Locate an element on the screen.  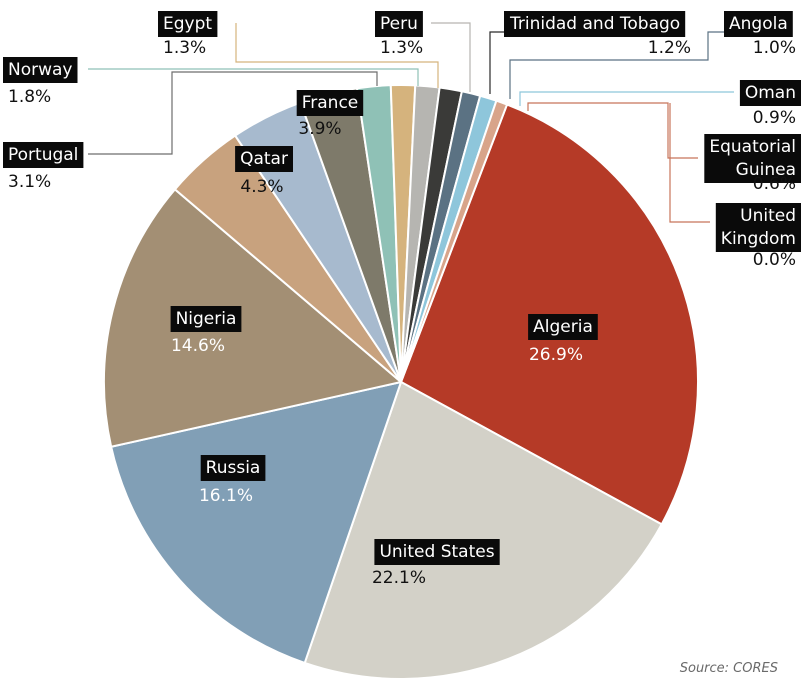
label-box-united-kingdom is located at coordinates (758, 227).